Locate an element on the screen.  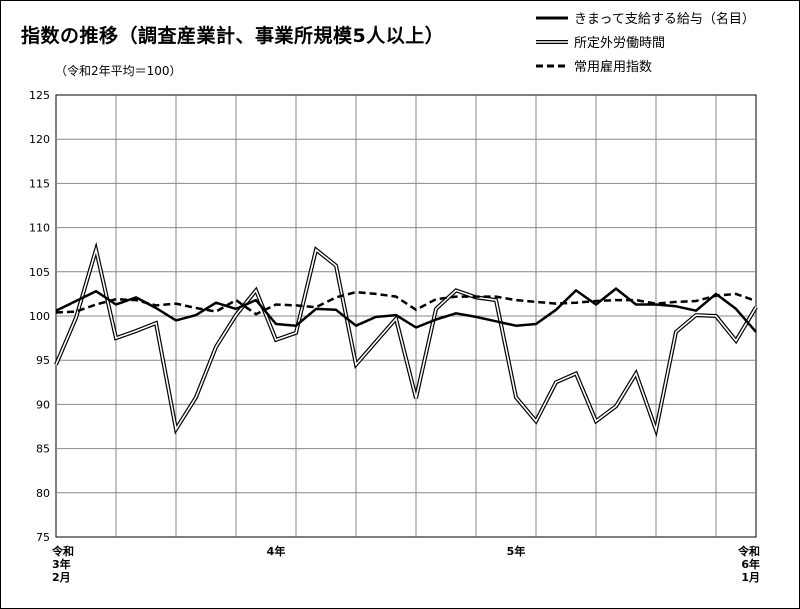
chart-subtitle: （令和2年平均＝100） is located at coordinates (118, 71).